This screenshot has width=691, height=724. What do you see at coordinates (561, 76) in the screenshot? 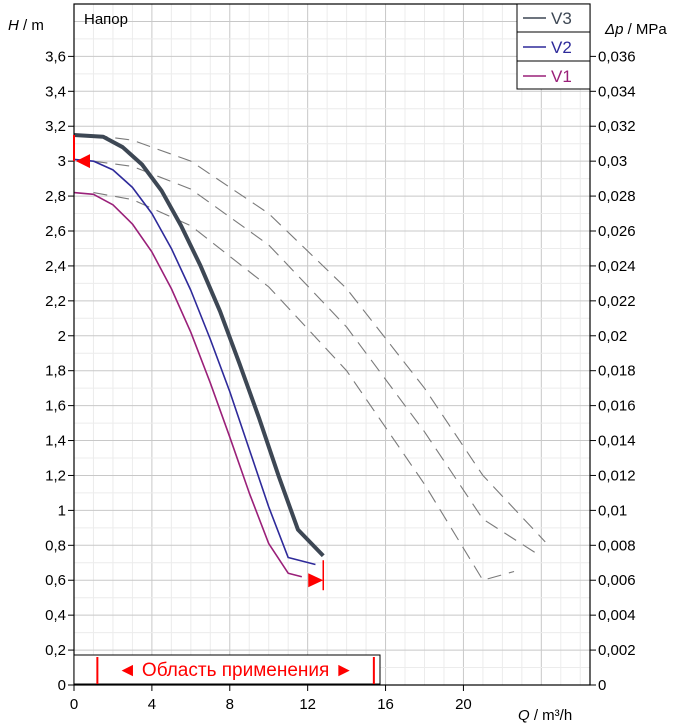
I see `legend-label-v1: V1` at bounding box center [561, 76].